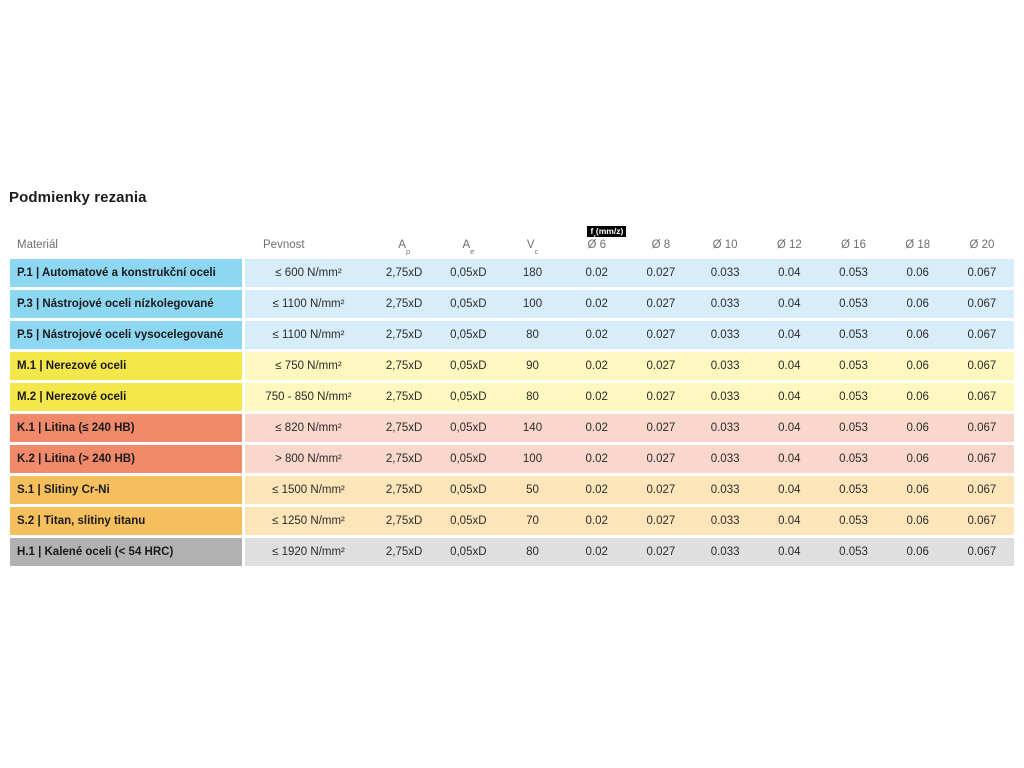 The image size is (1024, 768). I want to click on col-header-d16: Ø 16, so click(853, 245).